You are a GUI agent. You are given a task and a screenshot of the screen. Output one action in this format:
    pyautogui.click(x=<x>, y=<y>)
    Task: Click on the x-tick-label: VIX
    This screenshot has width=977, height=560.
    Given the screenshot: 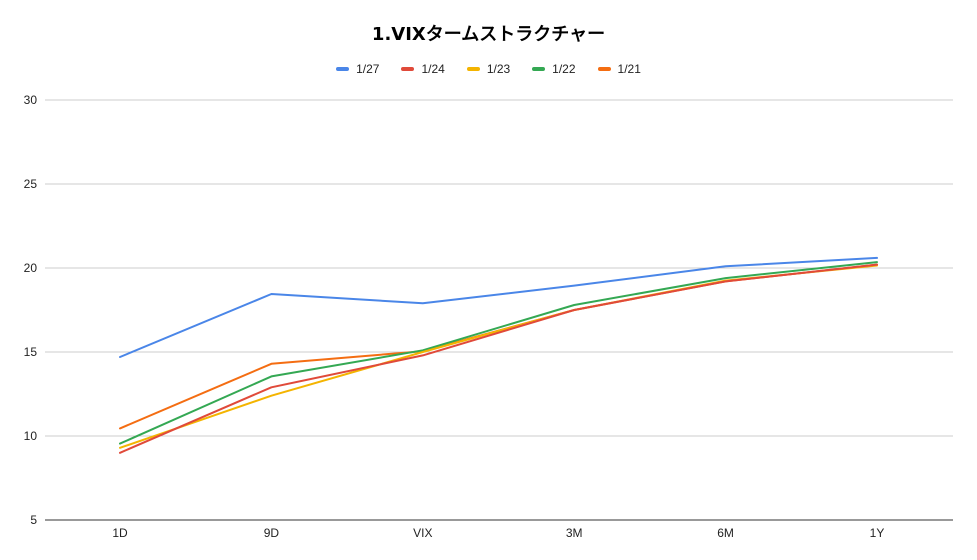 What is the action you would take?
    pyautogui.click(x=422, y=533)
    